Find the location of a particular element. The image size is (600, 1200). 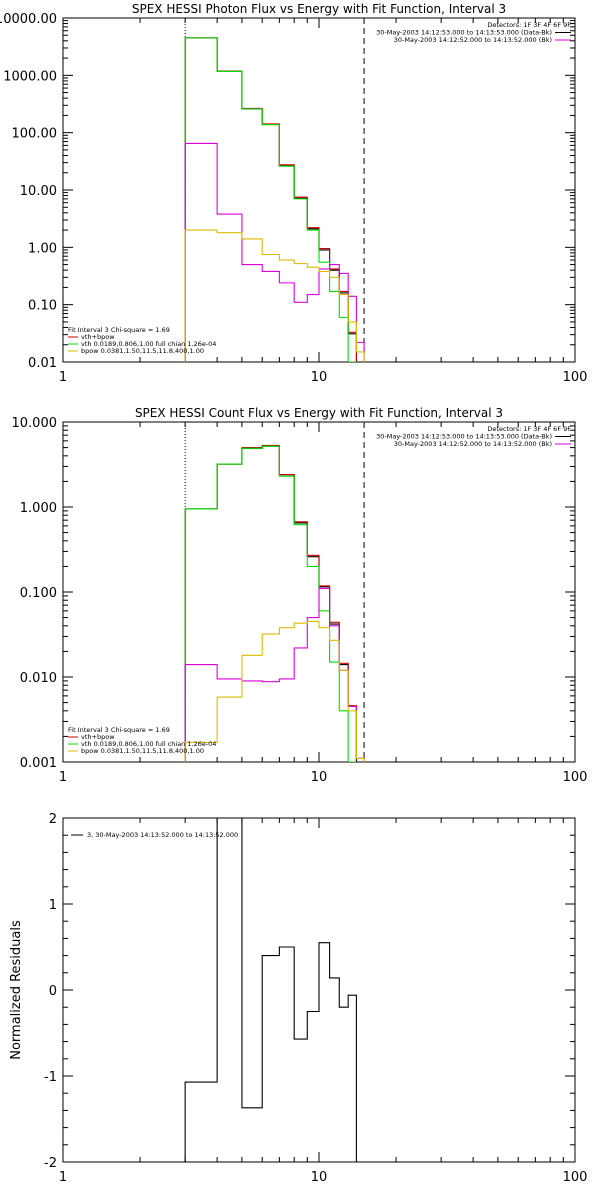

y-tick-label: 1.00 is located at coordinates (42, 248).